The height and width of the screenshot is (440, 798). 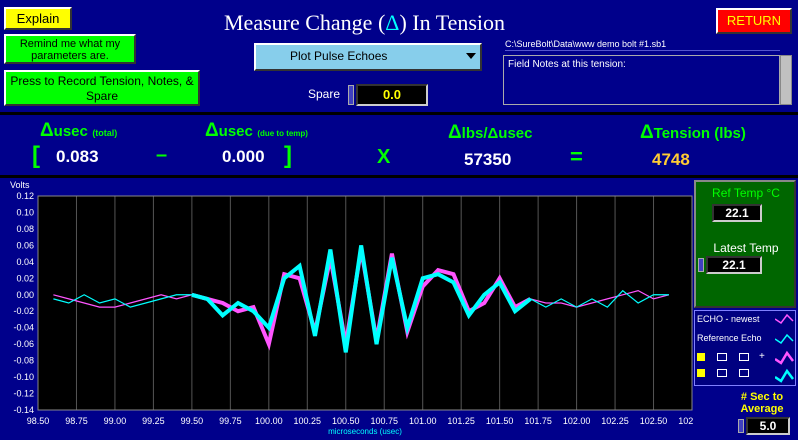 What do you see at coordinates (693, 132) in the screenshot?
I see `tension-label: ΔTension (lbs)` at bounding box center [693, 132].